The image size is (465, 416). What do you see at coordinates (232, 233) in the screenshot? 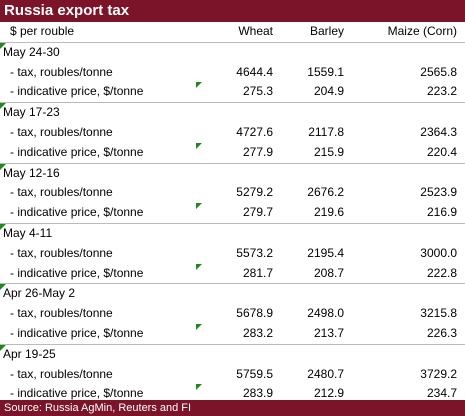
I see `period-row: May 4-11` at bounding box center [232, 233].